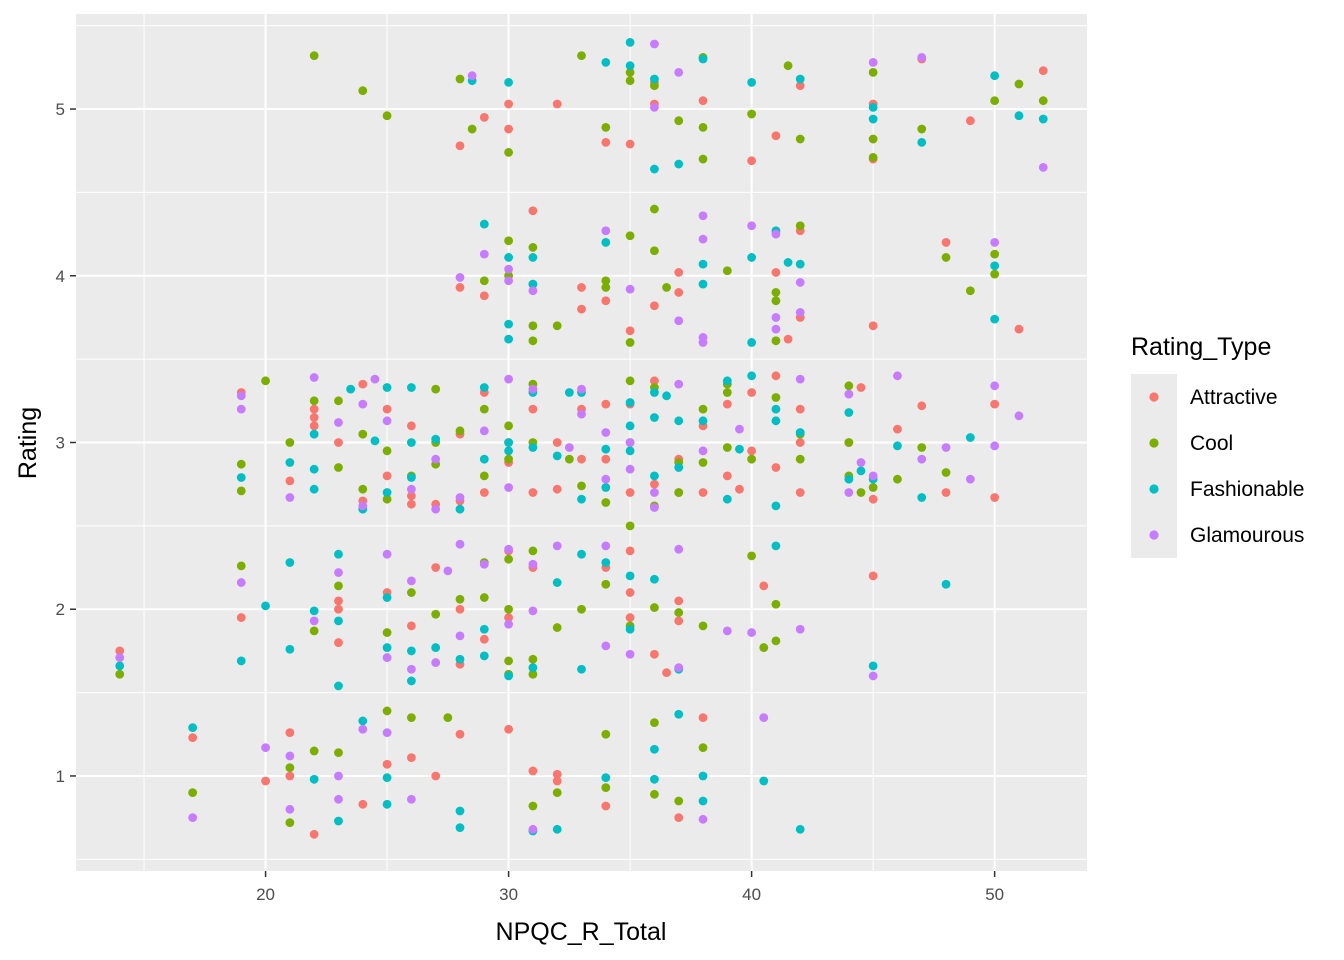  Describe the element at coordinates (581, 932) in the screenshot. I see `x-axis-title: NPQC_R_Total` at that location.